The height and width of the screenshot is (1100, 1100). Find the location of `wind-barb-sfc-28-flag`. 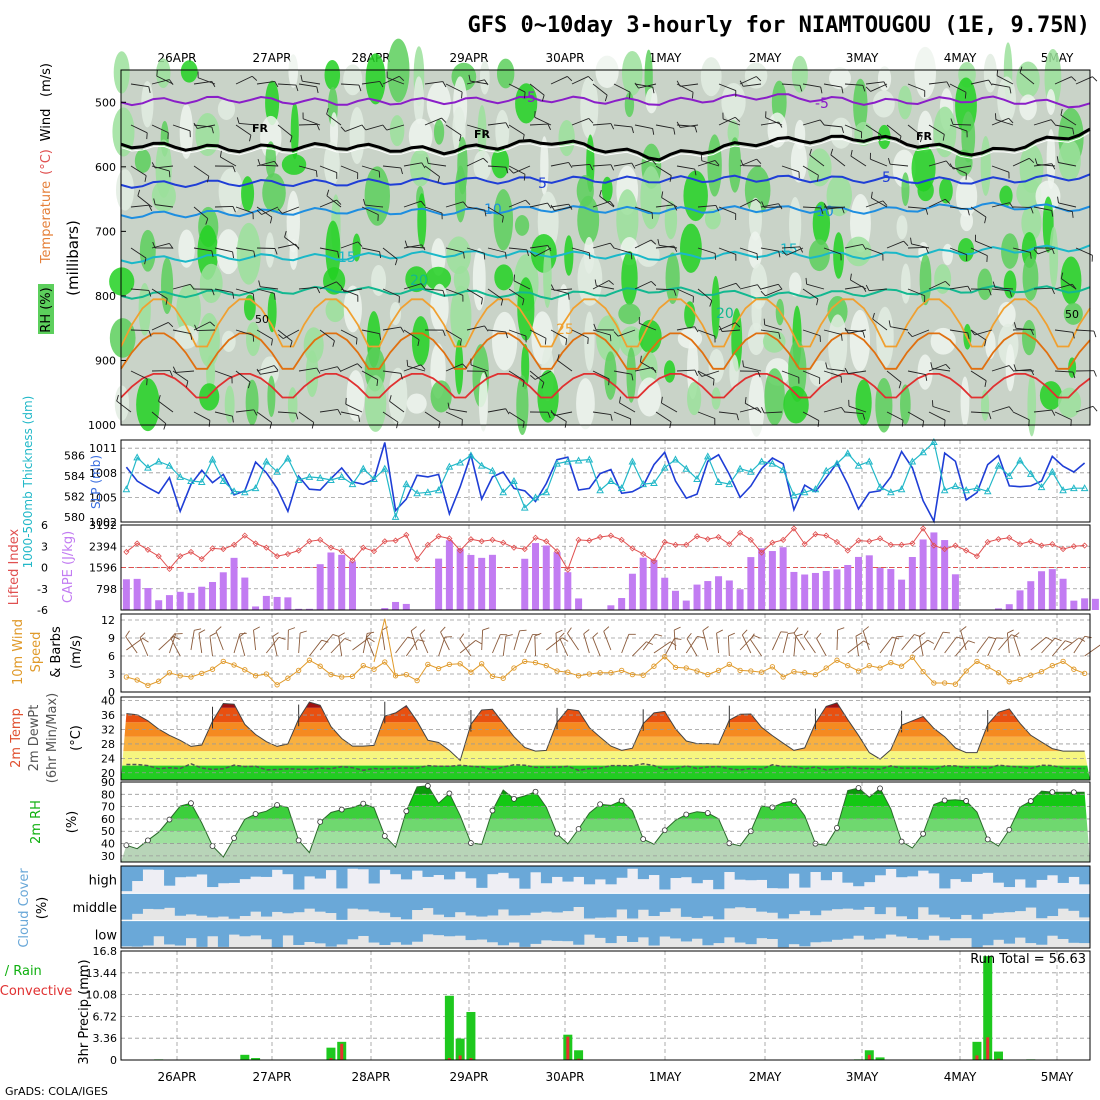

wind-barb-sfc-28-flag is located at coordinates (422, 632).